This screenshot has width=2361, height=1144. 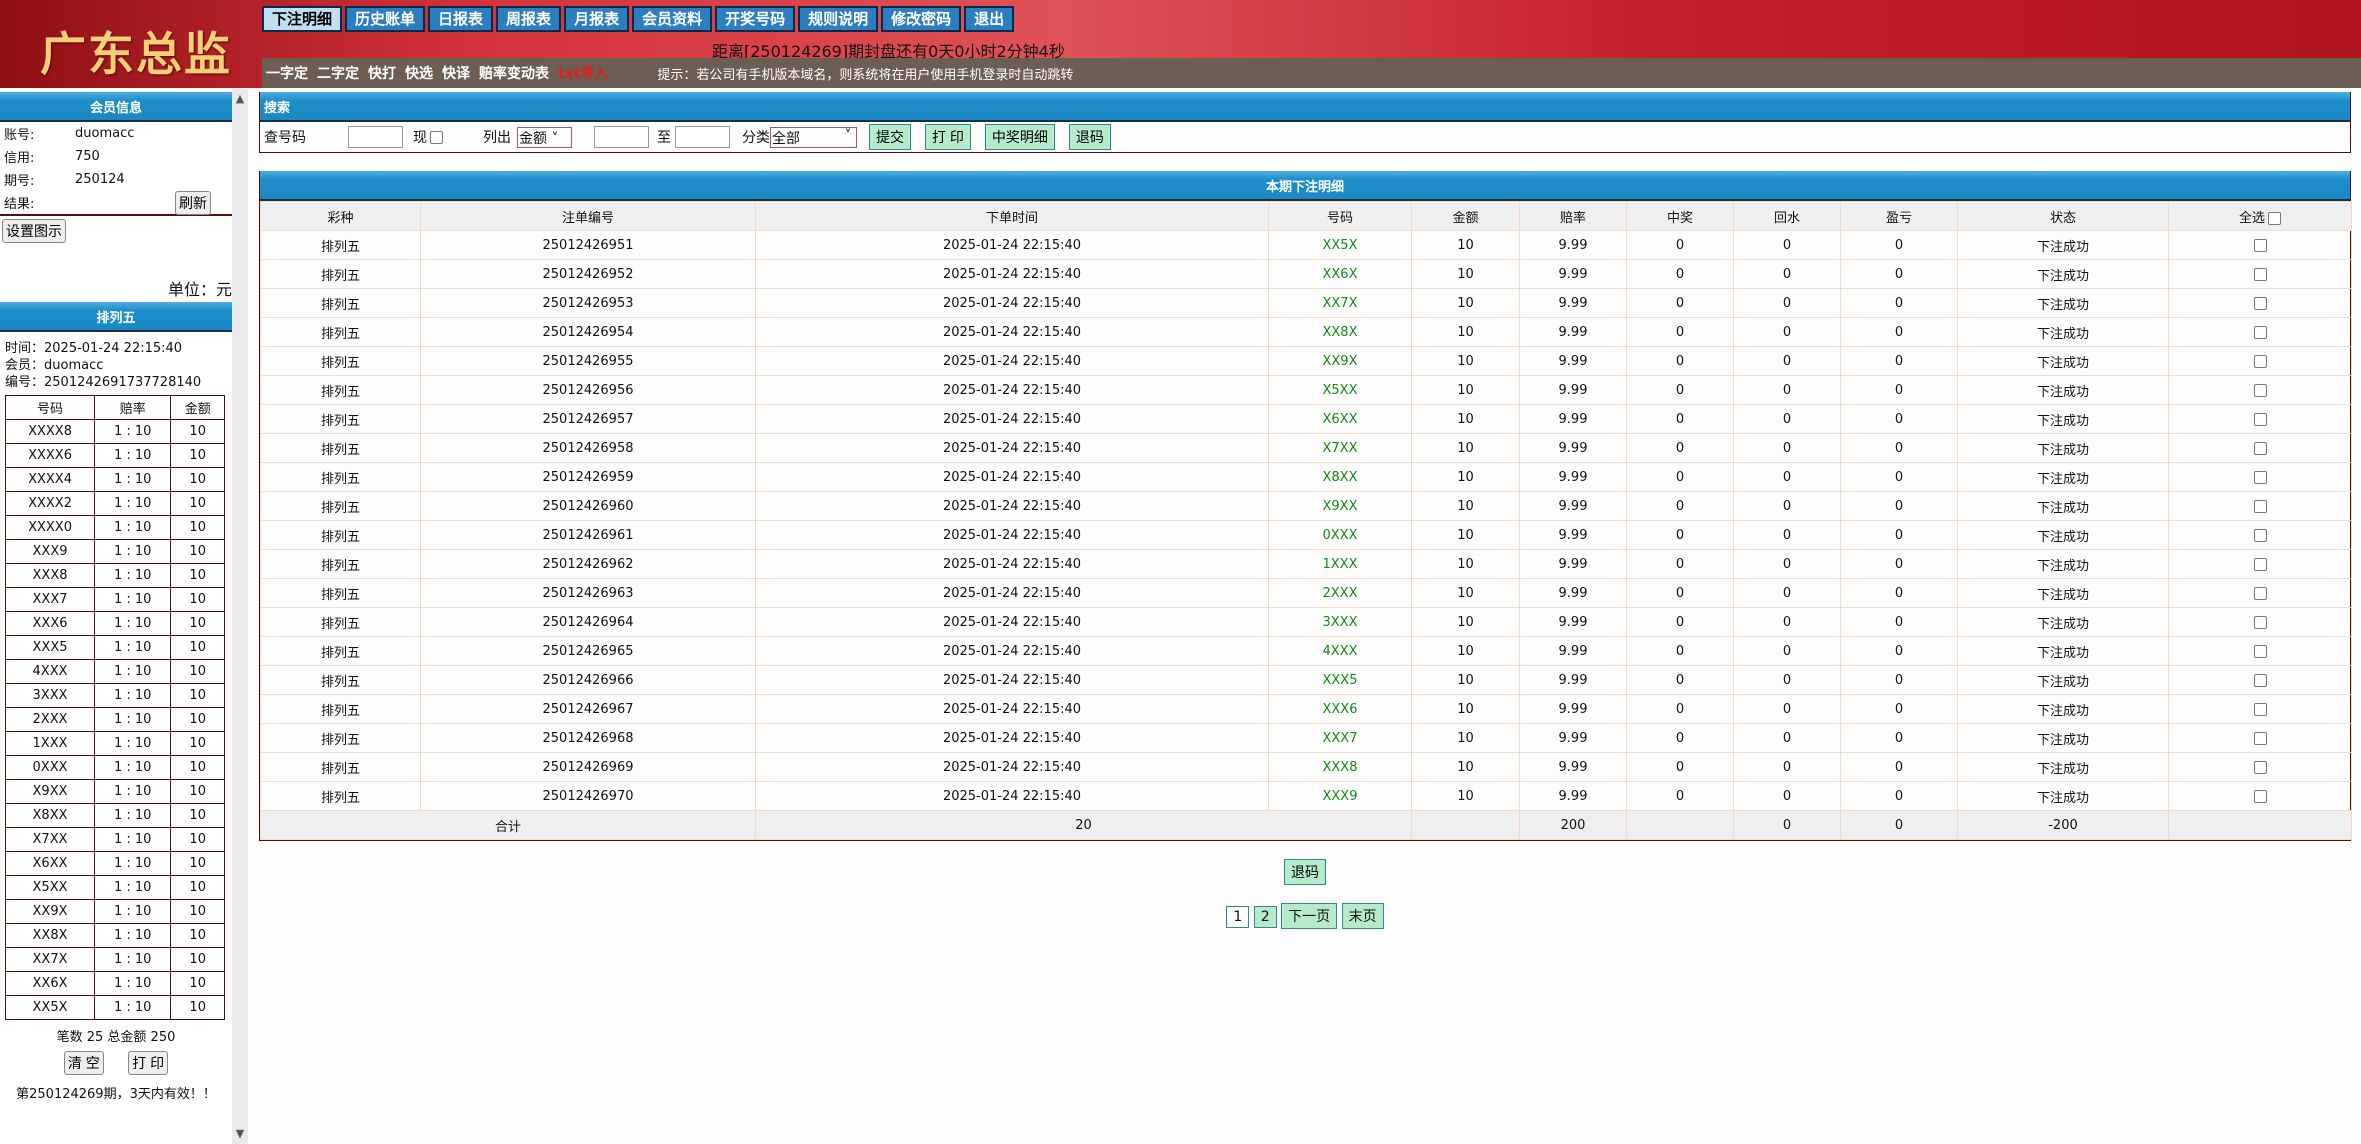 What do you see at coordinates (193, 202) in the screenshot?
I see `refresh-button: 刷新` at bounding box center [193, 202].